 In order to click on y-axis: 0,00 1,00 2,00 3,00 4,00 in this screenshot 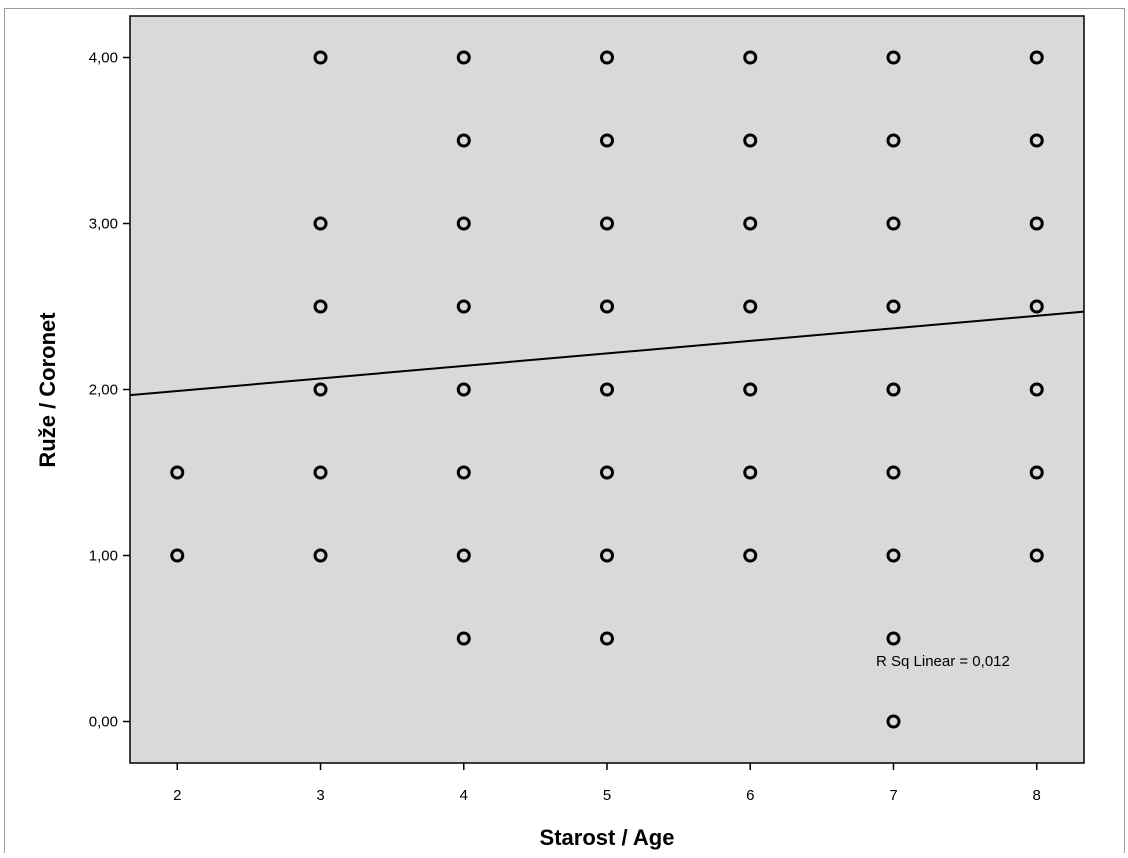, I will do `click(109, 390)`.